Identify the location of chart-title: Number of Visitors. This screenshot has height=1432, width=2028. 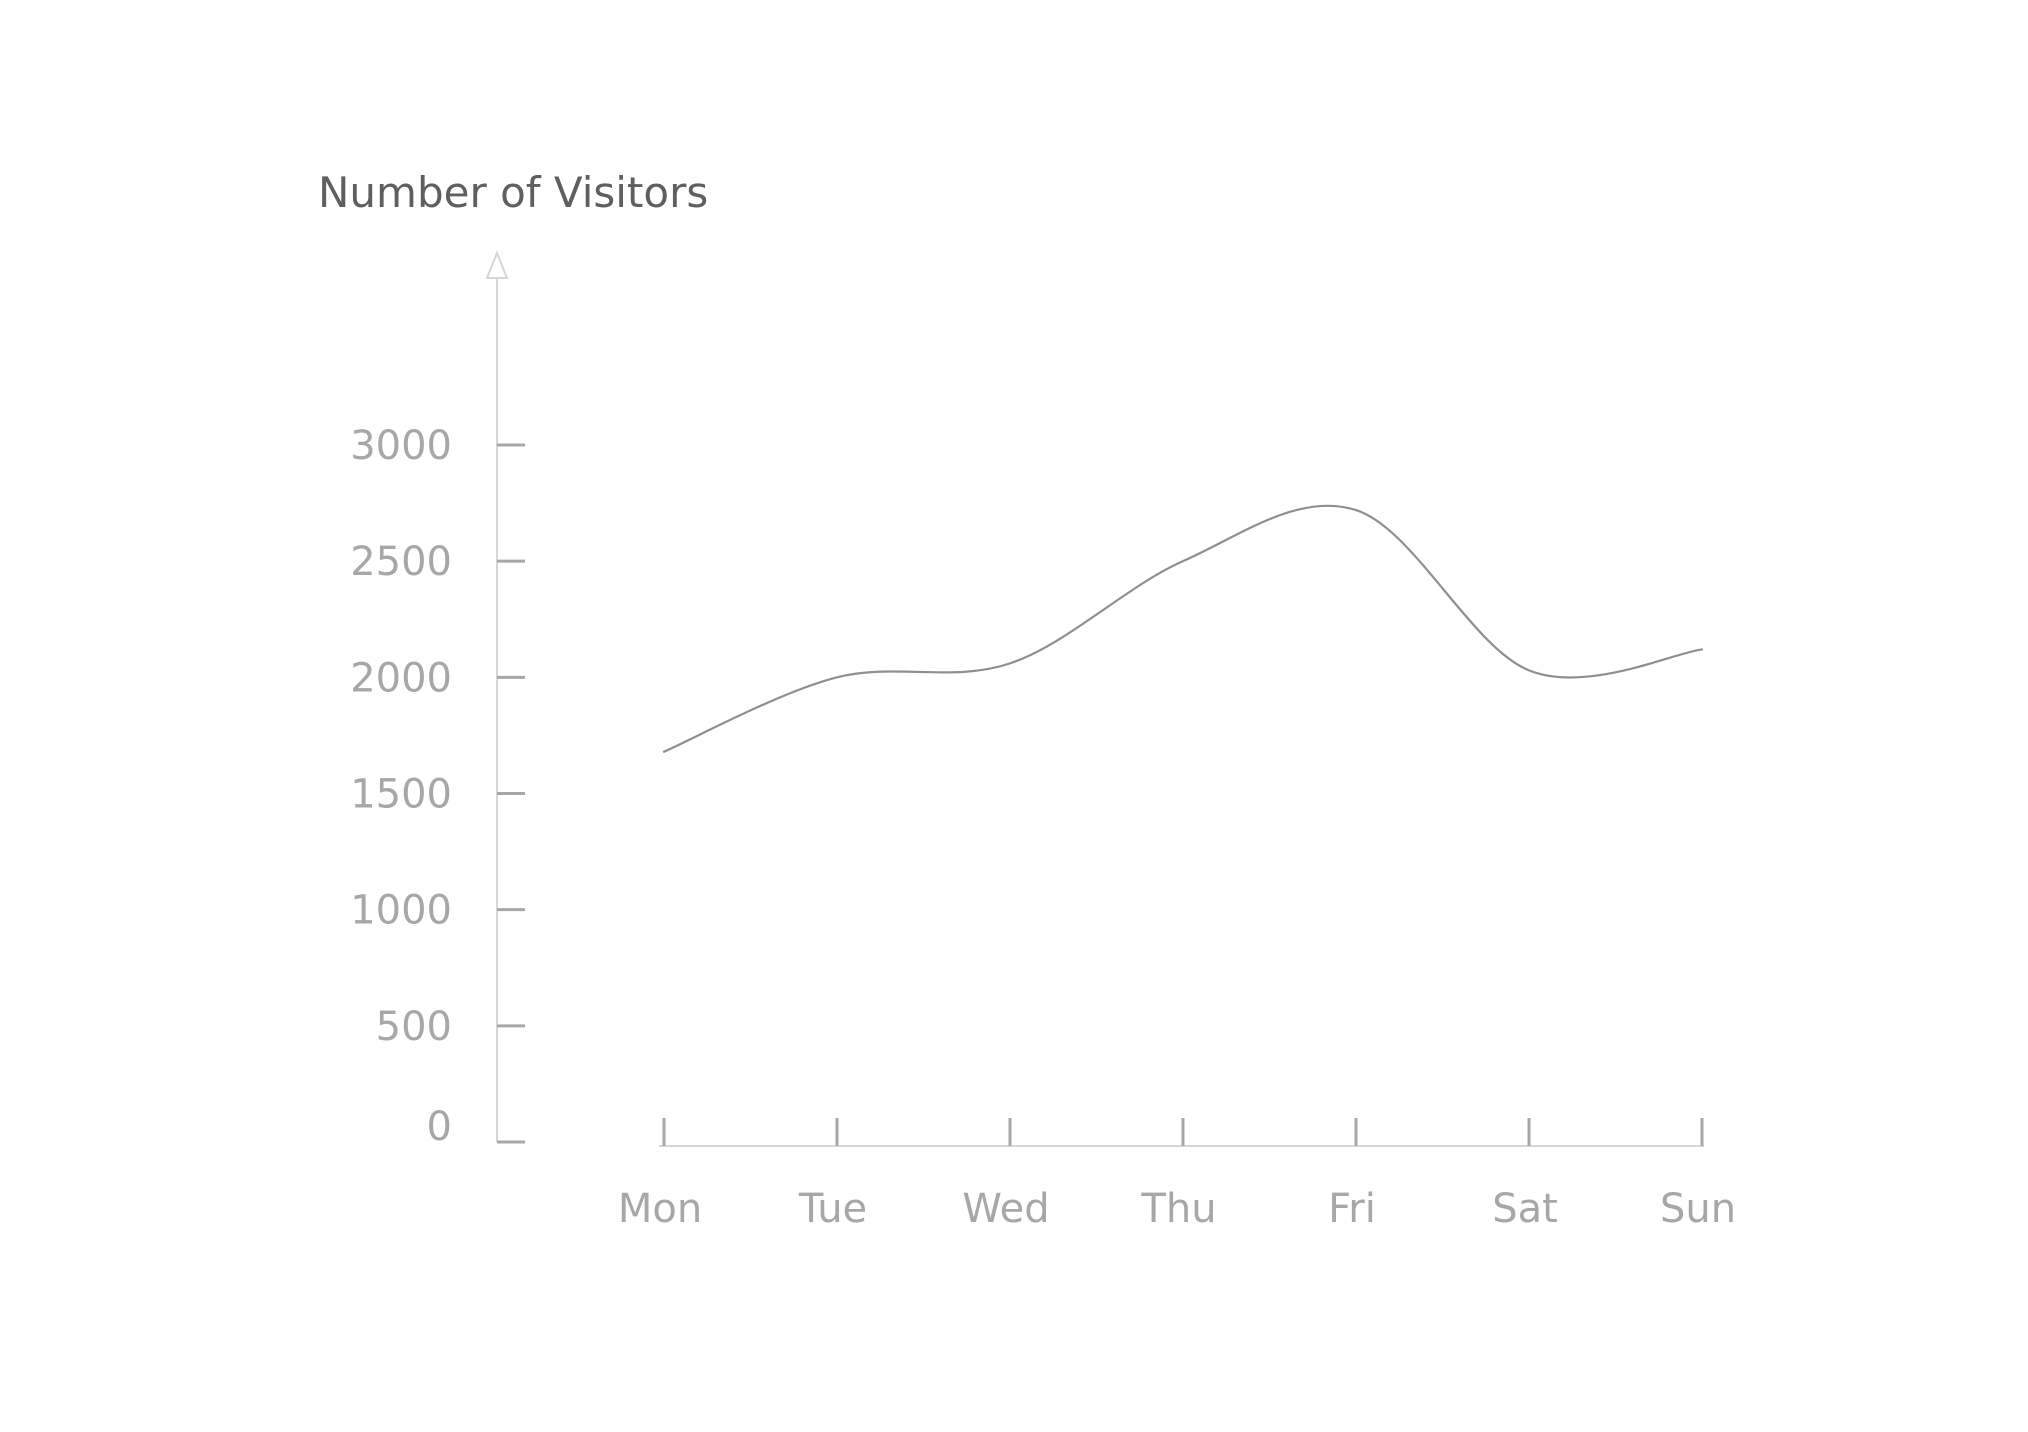
(513, 192).